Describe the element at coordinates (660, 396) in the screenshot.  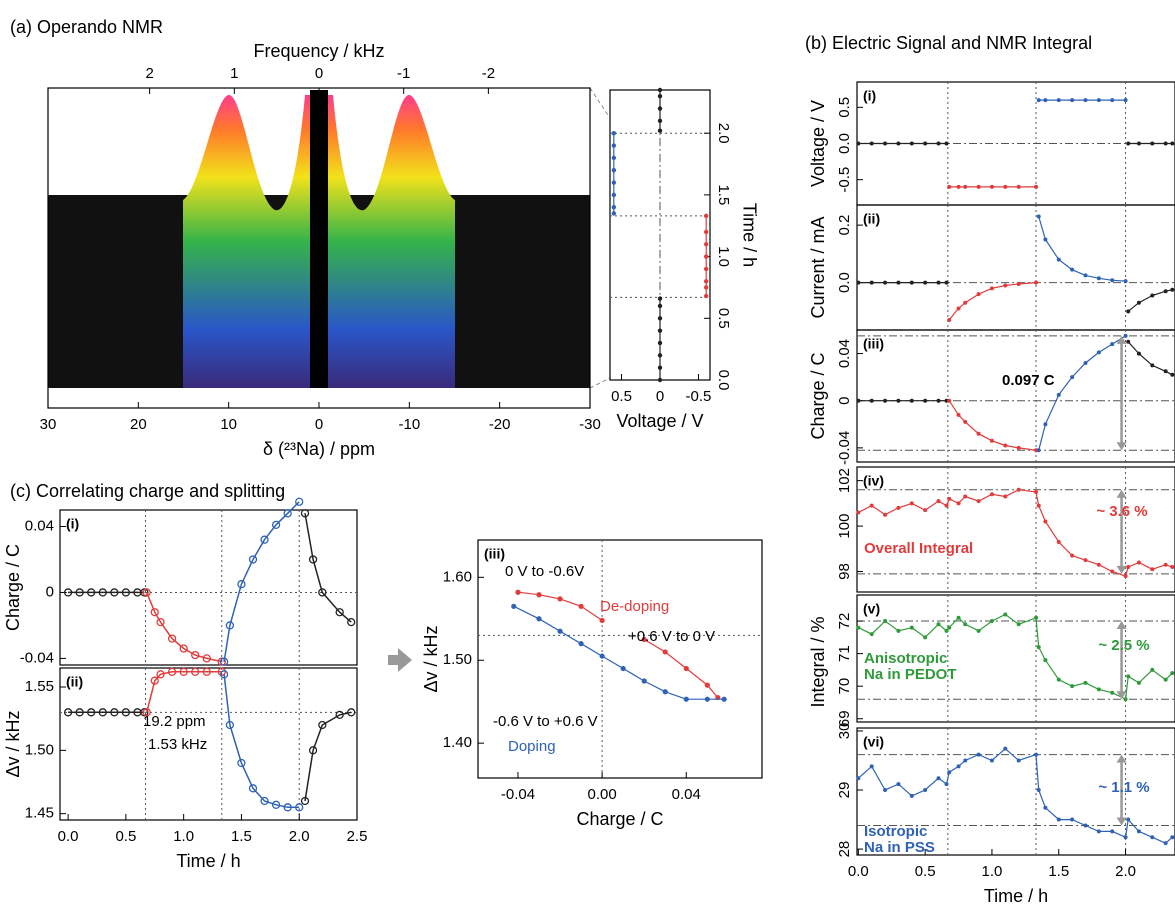
I see `x-tick-label: 0` at that location.